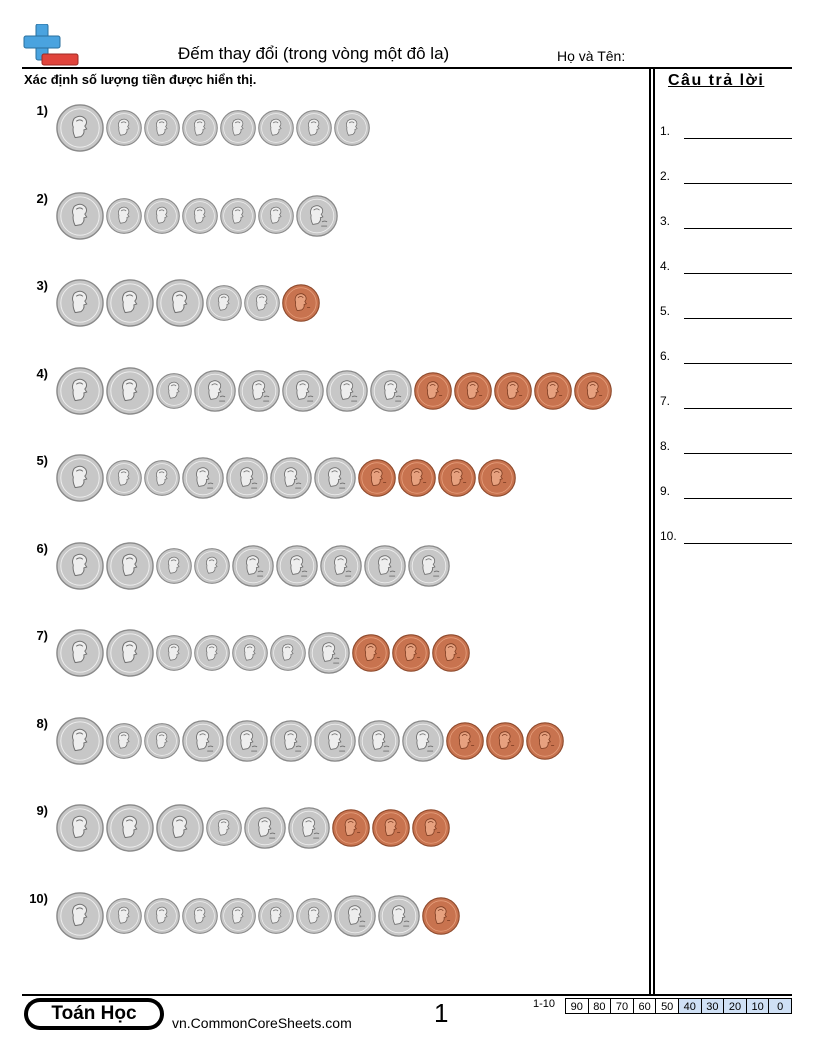 The height and width of the screenshot is (1056, 816). I want to click on problem-number: 7), so click(42, 635).